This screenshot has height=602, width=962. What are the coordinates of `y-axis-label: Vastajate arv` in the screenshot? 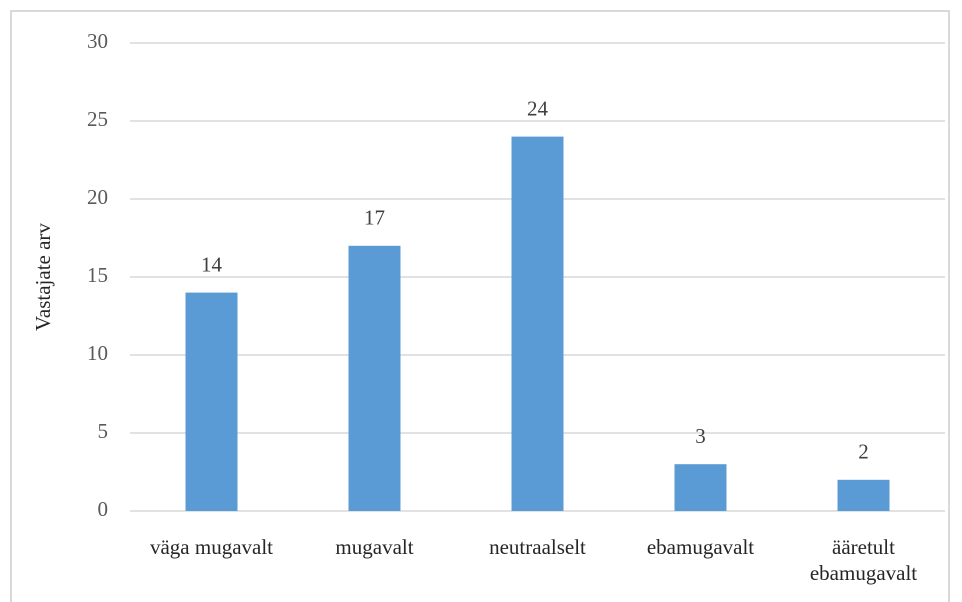 It's located at (43, 277).